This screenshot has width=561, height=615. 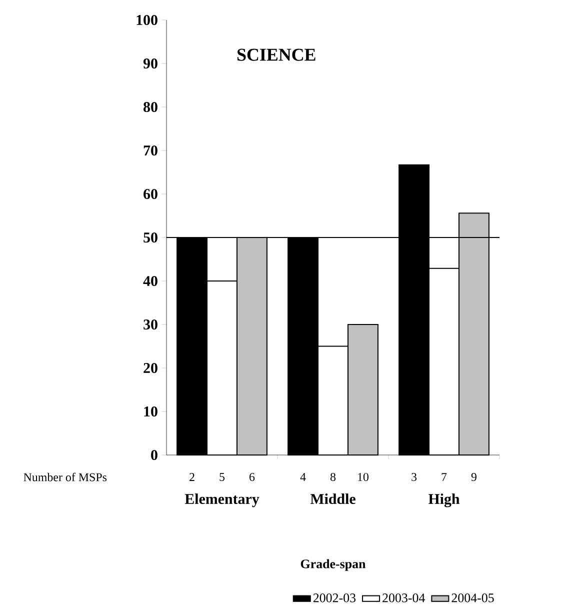 I want to click on text: 7, so click(x=444, y=477).